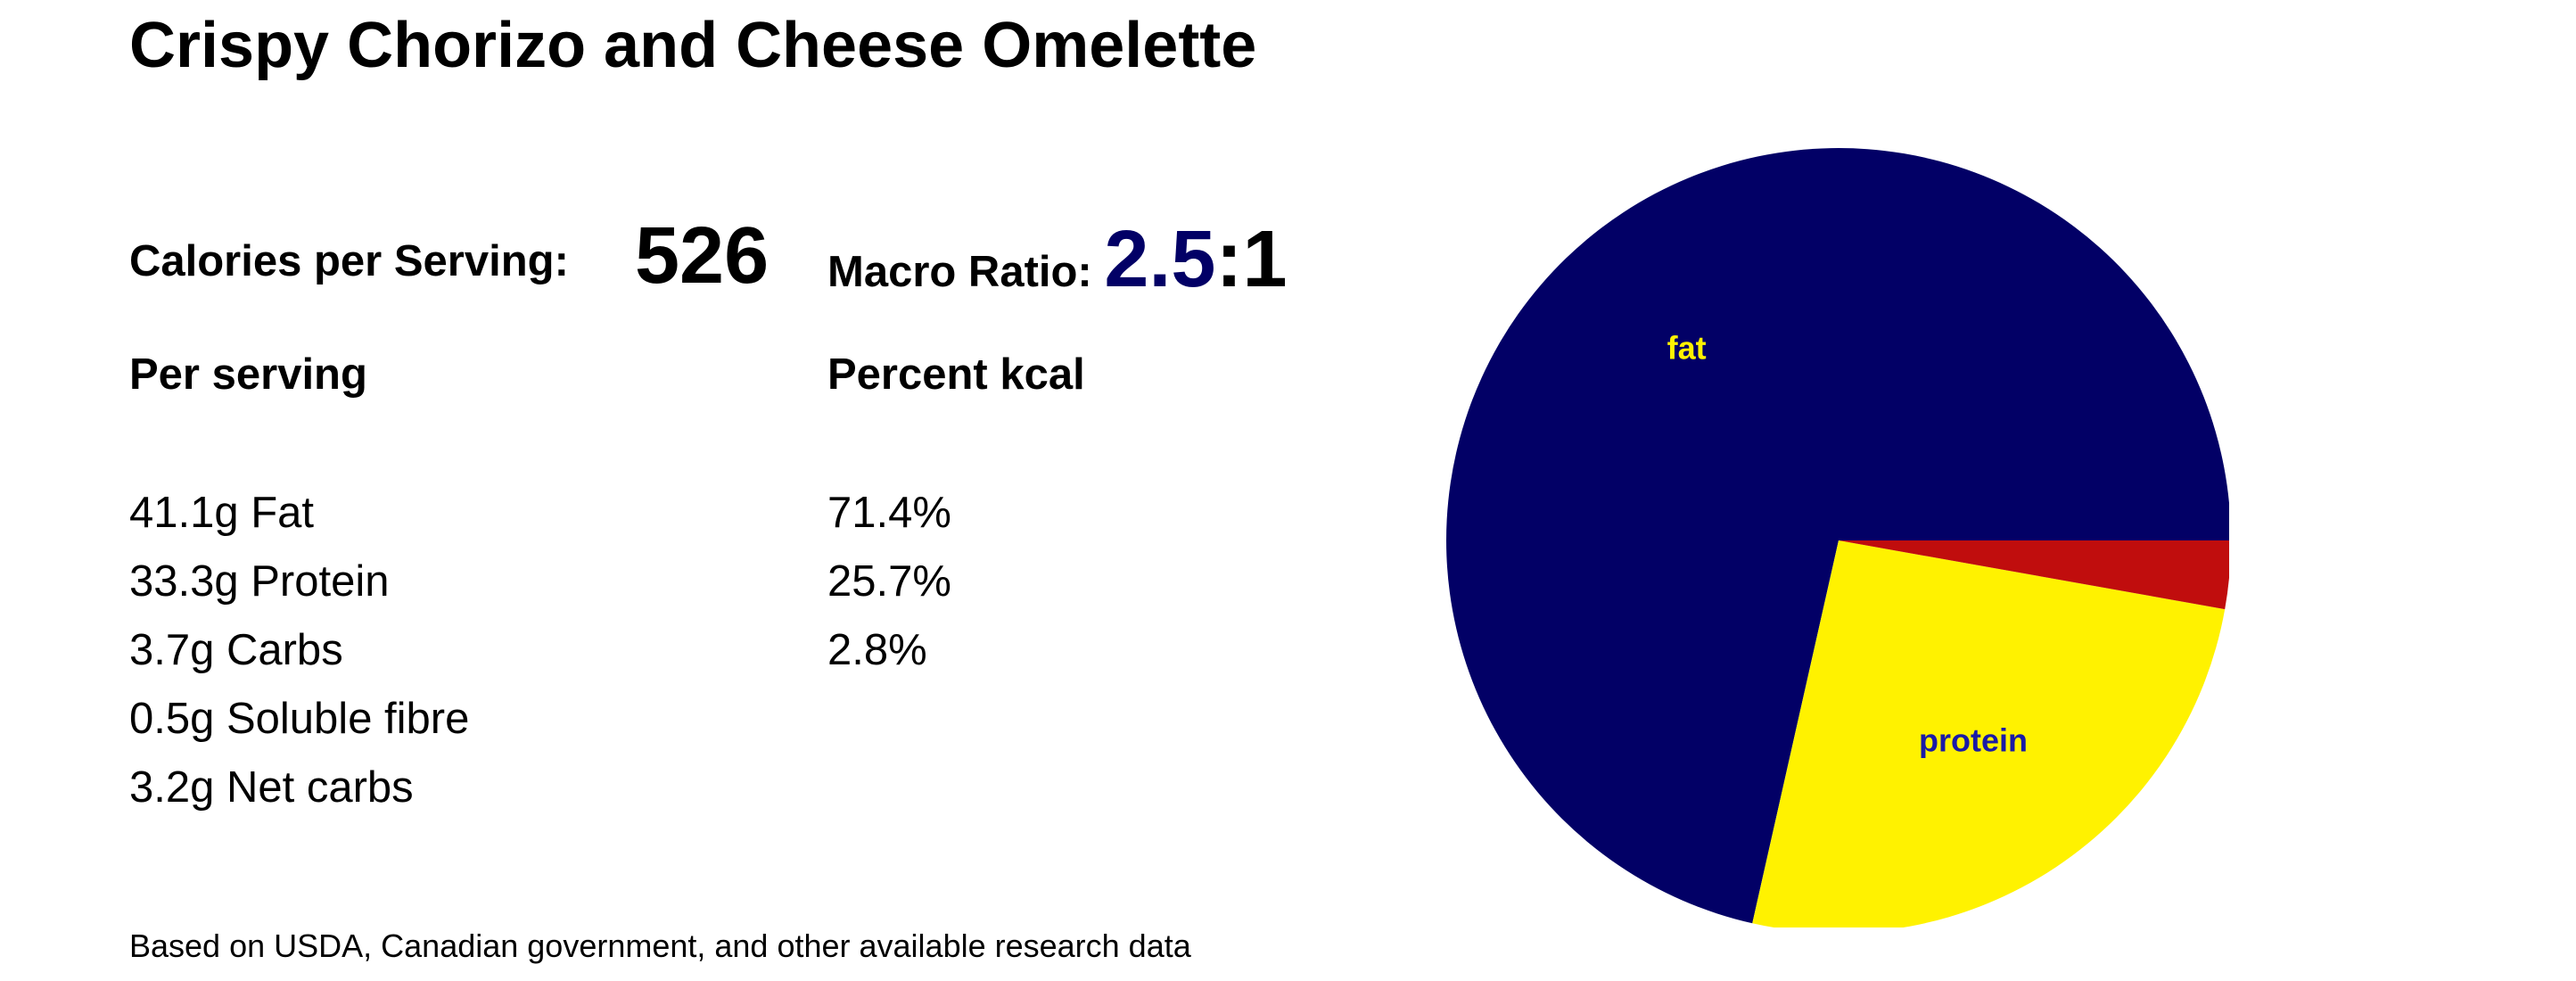 The image size is (2576, 981). I want to click on per-serving-item: 0.5g Soluble fibre, so click(299, 719).